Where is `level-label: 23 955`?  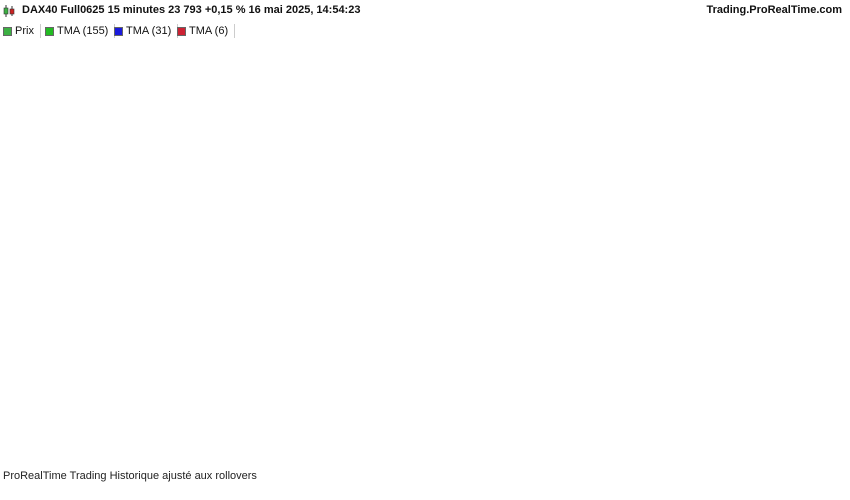
level-label: 23 955 is located at coordinates (779, 49).